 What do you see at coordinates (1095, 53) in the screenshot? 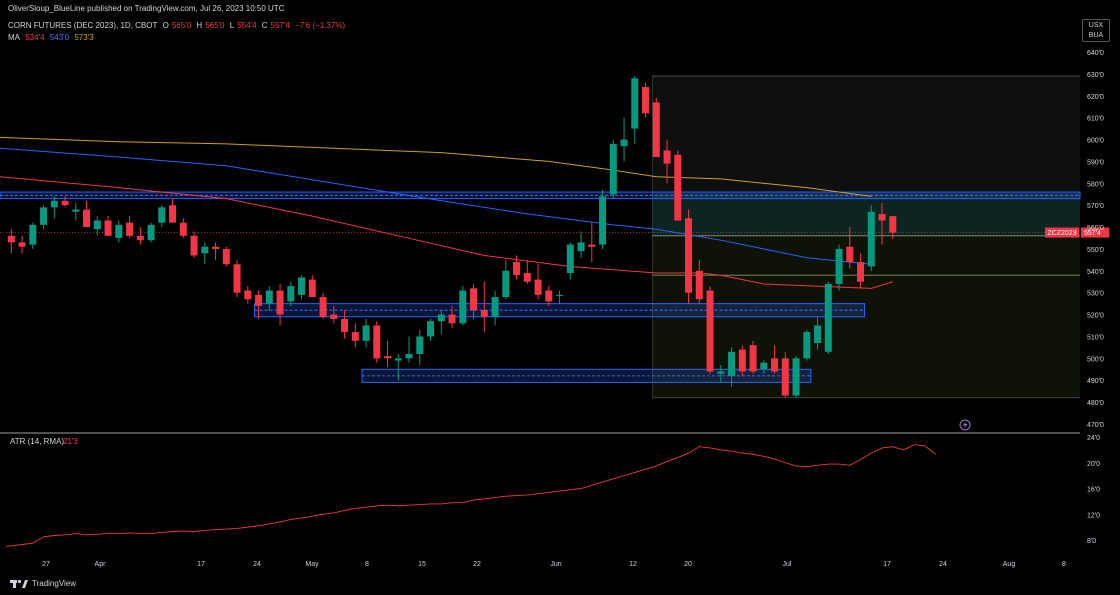
I see `price-axis-label: 640'0` at bounding box center [1095, 53].